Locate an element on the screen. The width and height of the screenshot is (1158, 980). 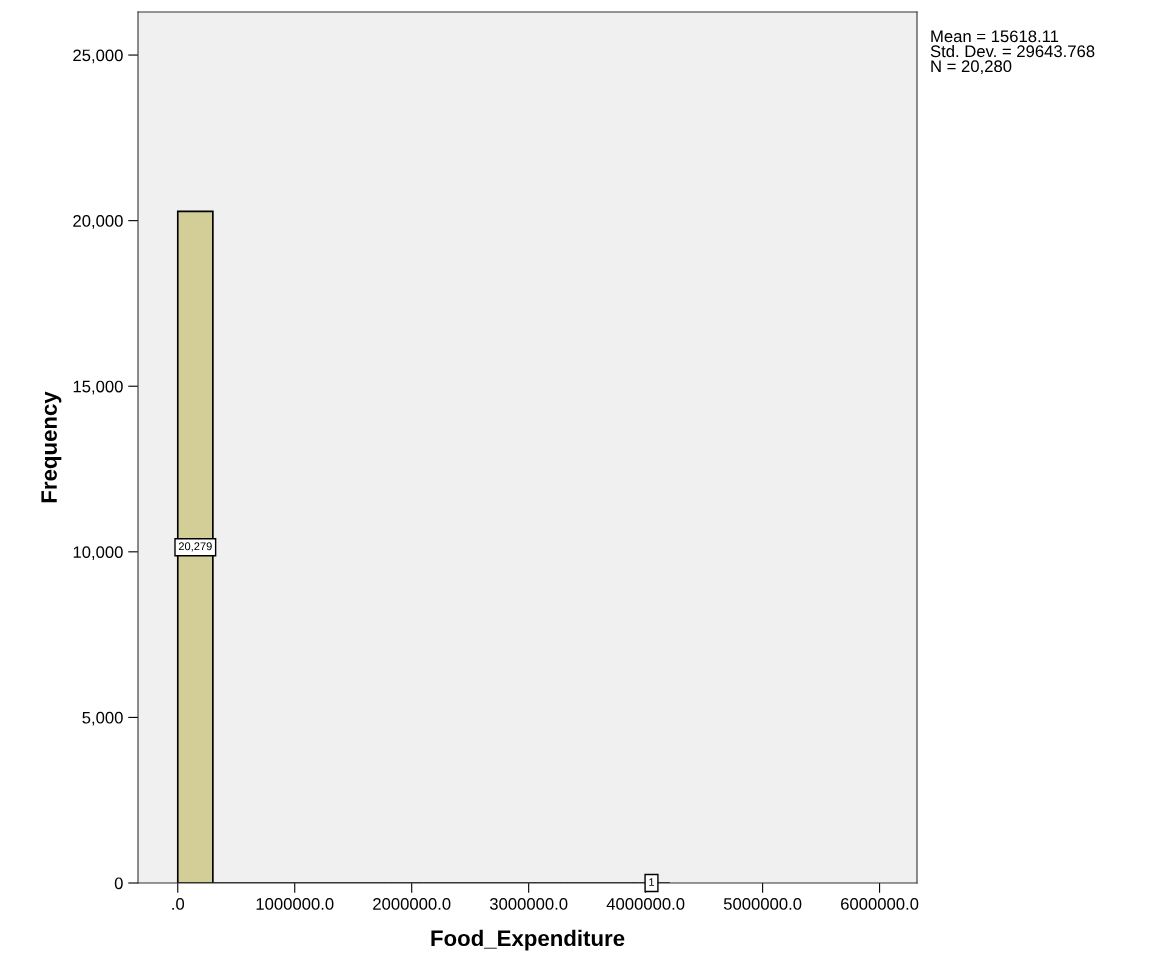
x-tick-label: 6000000.0 is located at coordinates (880, 904).